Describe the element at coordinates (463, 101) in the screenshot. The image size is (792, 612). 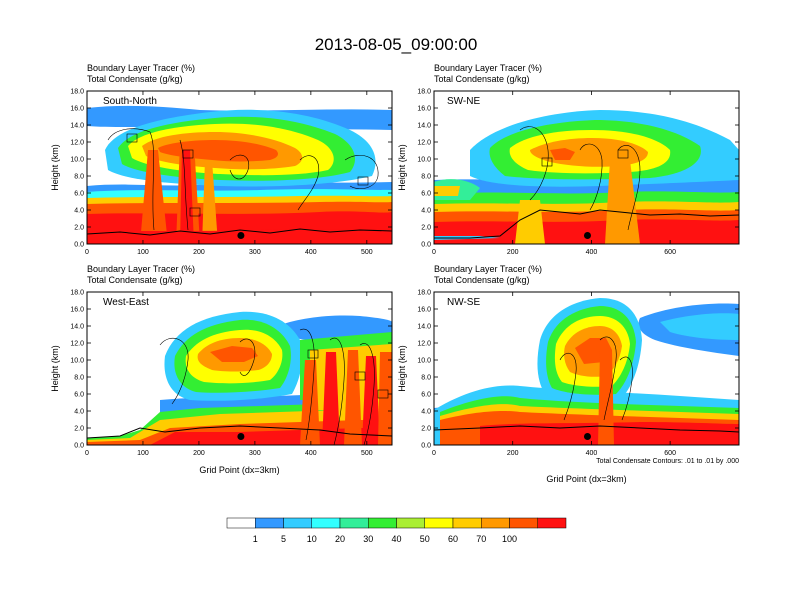
I see `panel-label: SW-NE` at that location.